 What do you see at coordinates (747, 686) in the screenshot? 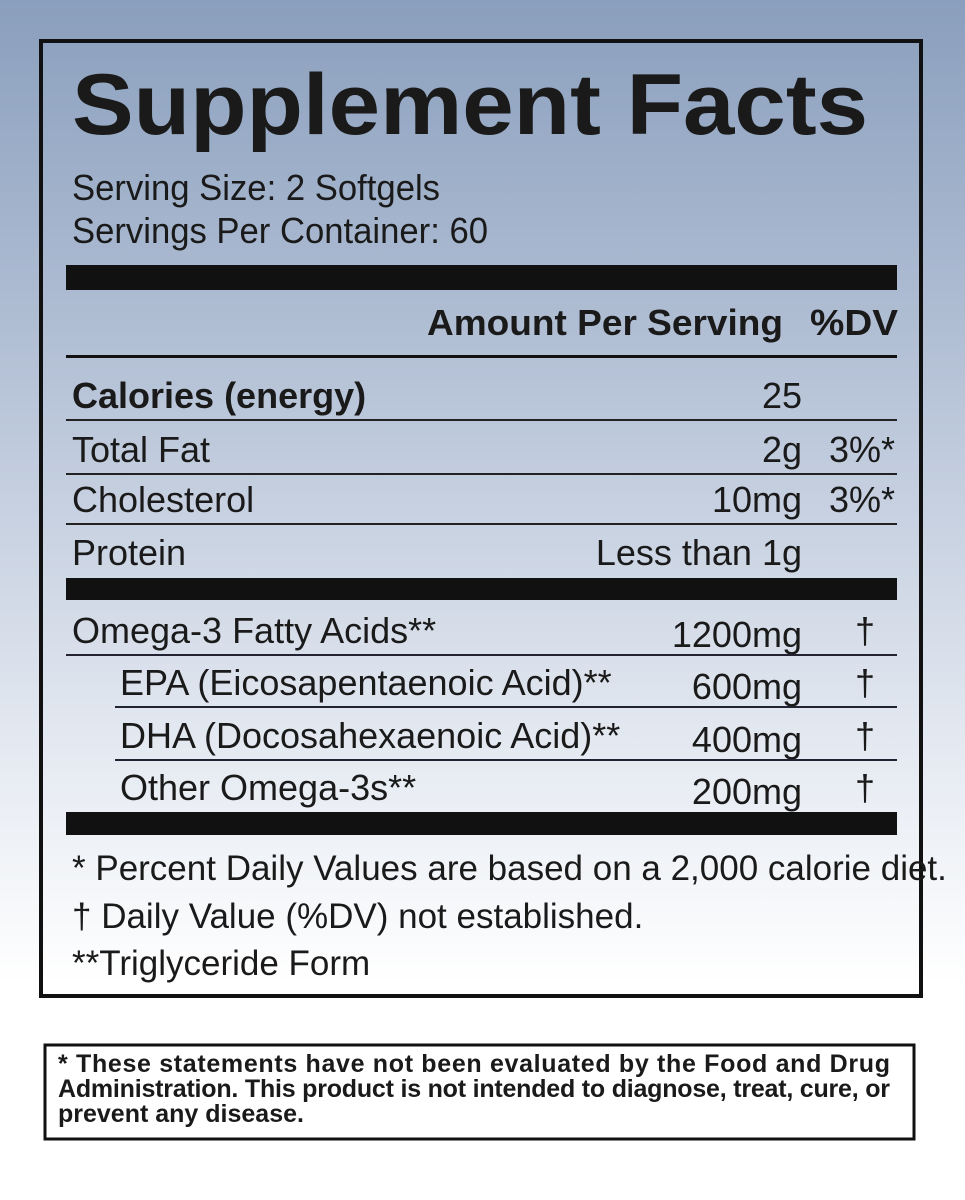
I see `fatty-acid-amount: 600mg` at bounding box center [747, 686].